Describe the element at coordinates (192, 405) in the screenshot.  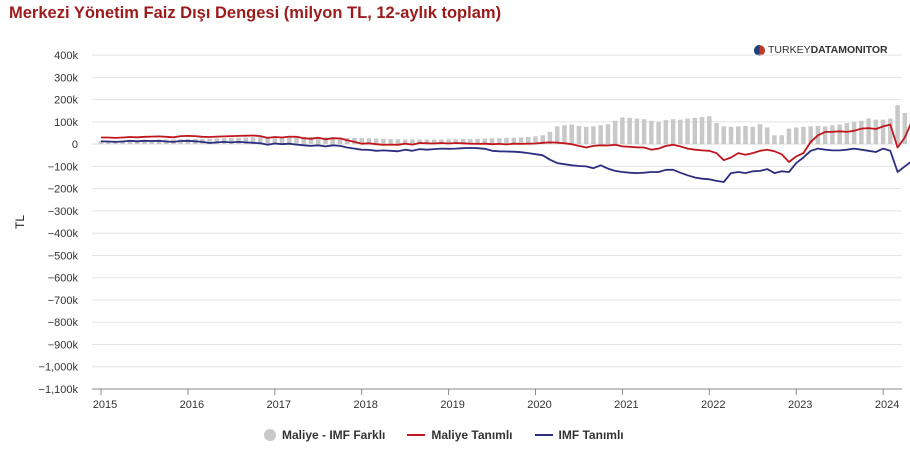
I see `x-tick-label: 2016` at that location.